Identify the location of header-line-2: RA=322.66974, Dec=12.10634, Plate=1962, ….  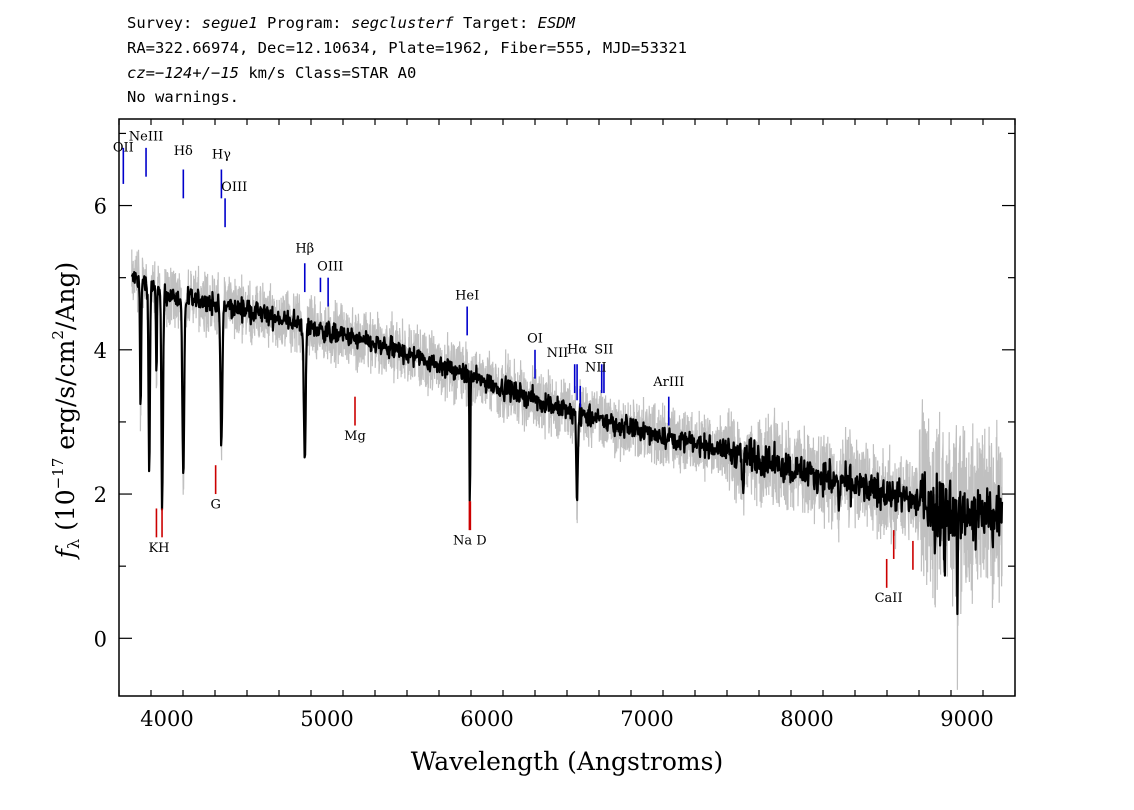
(407, 48).